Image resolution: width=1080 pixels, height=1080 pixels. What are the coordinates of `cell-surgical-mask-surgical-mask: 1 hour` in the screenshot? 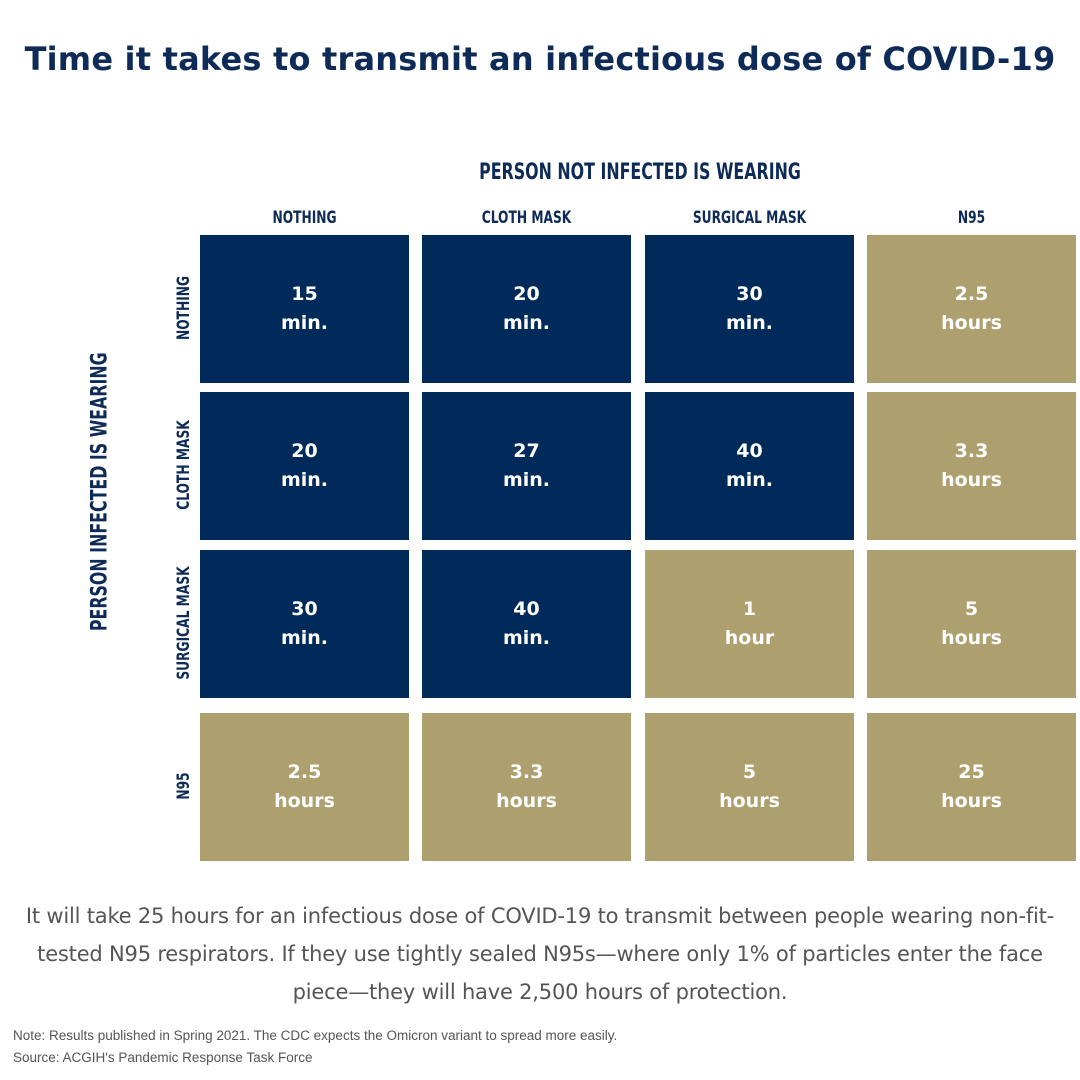 It's located at (749, 624).